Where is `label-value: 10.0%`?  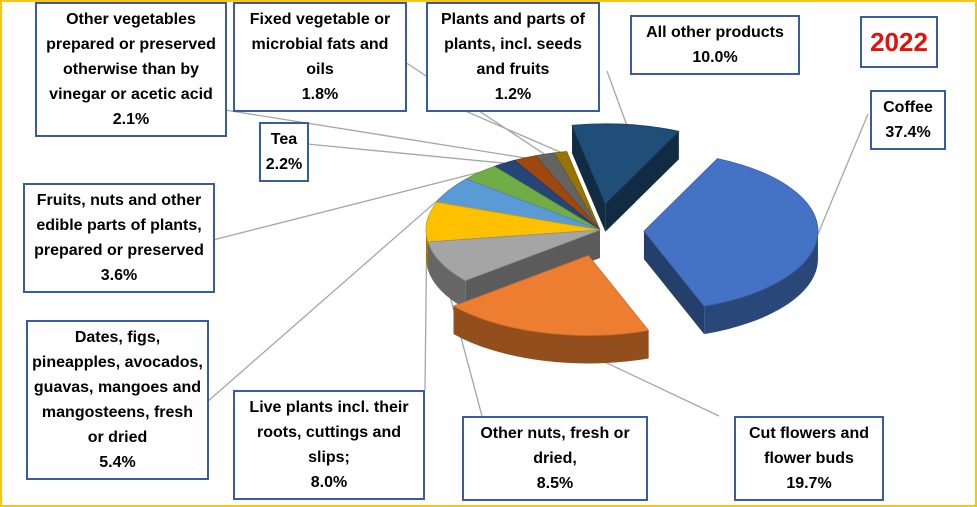 label-value: 10.0% is located at coordinates (715, 57).